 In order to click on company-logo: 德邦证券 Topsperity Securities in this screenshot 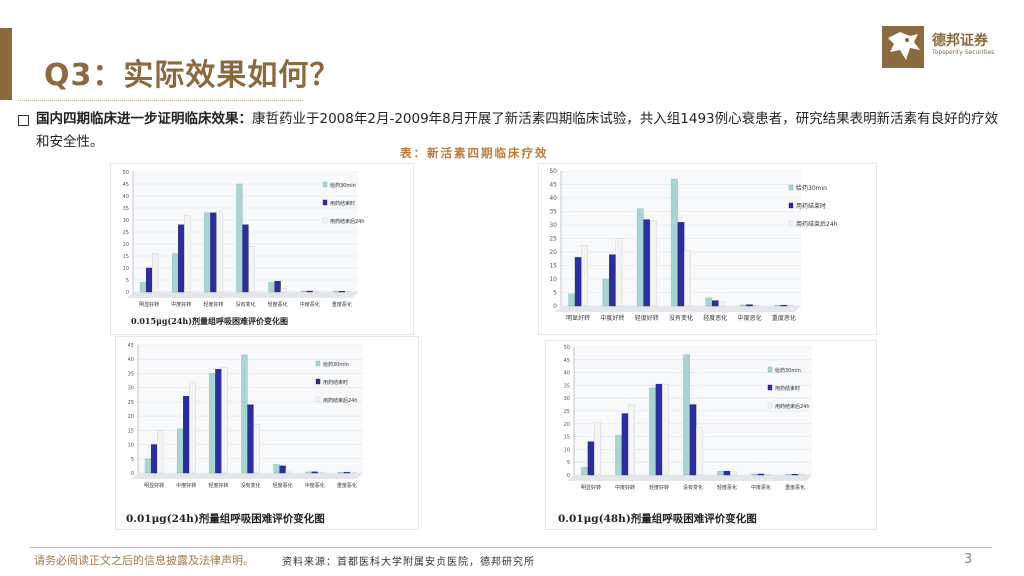, I will do `click(950, 47)`.